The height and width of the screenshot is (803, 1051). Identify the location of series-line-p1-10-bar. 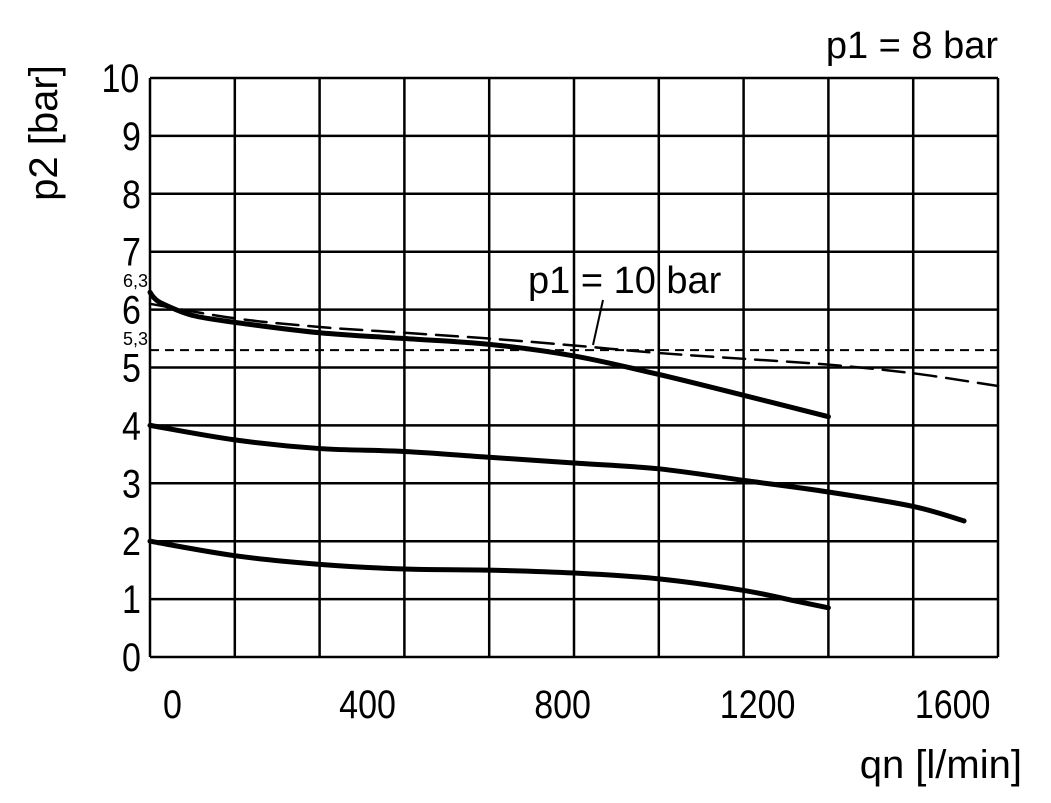
(574, 345).